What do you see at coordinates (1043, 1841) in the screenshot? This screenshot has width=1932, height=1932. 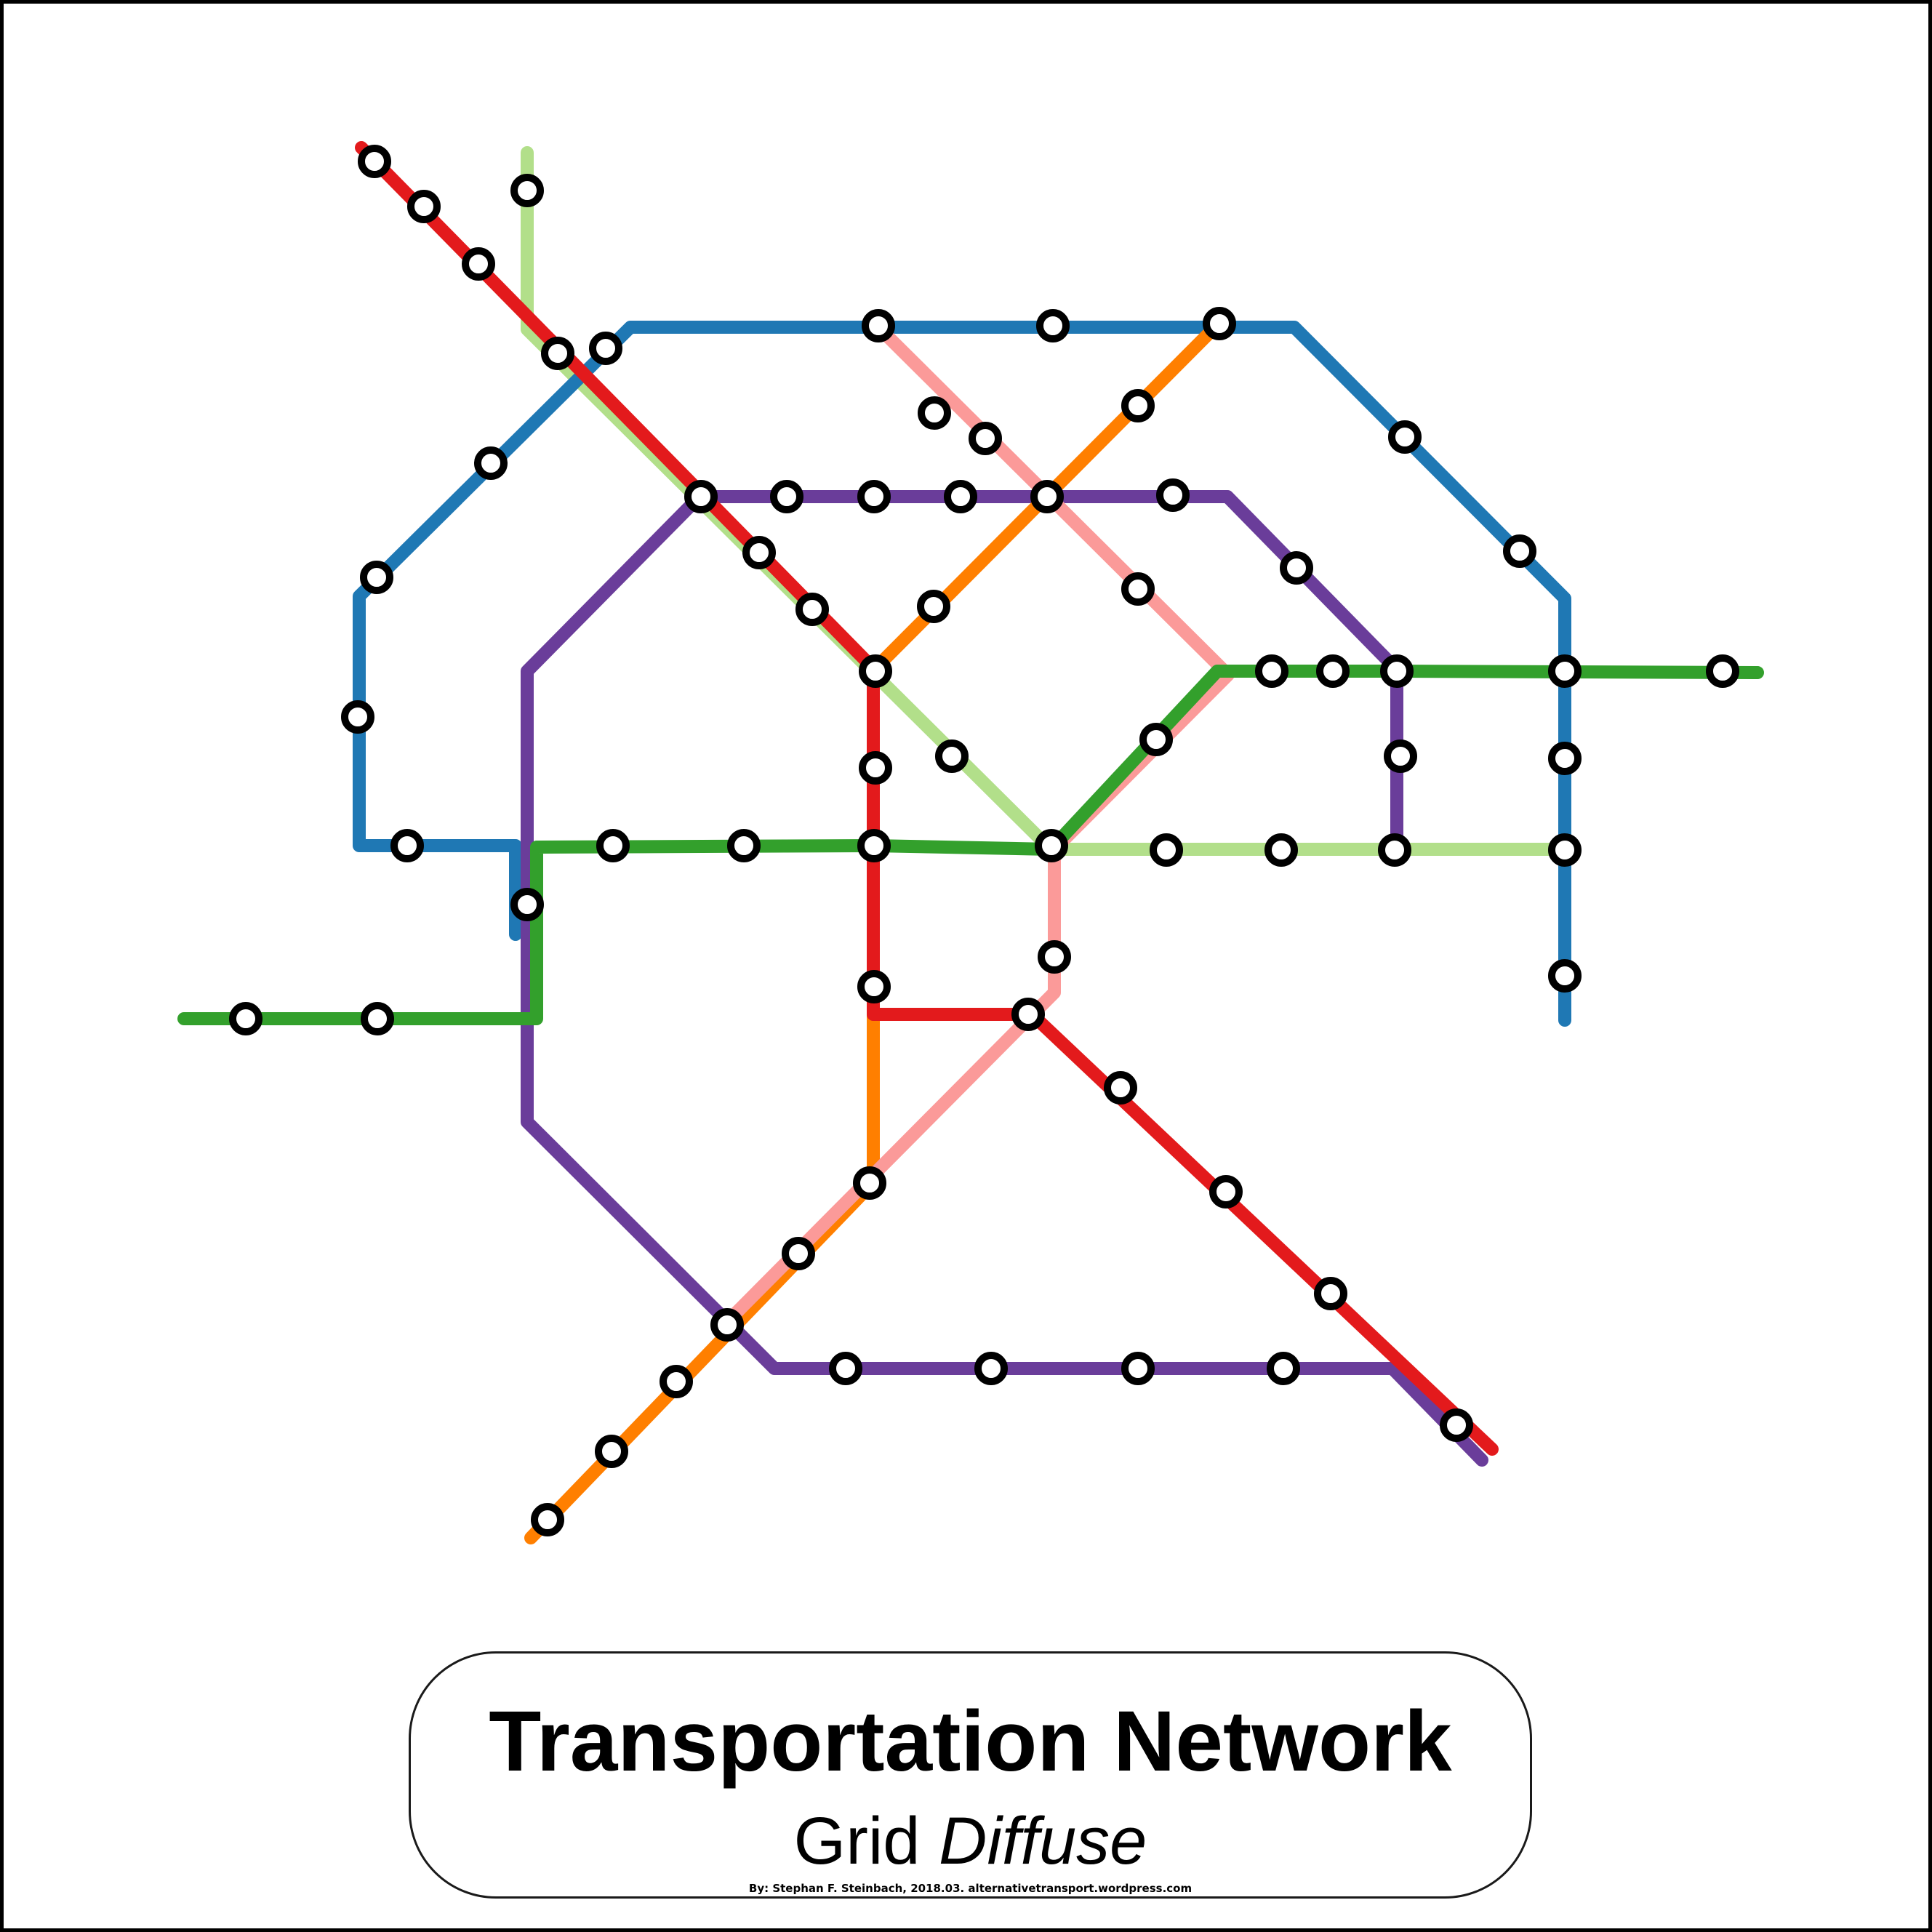 I see `subtitle-emphasis: Diffuse` at bounding box center [1043, 1841].